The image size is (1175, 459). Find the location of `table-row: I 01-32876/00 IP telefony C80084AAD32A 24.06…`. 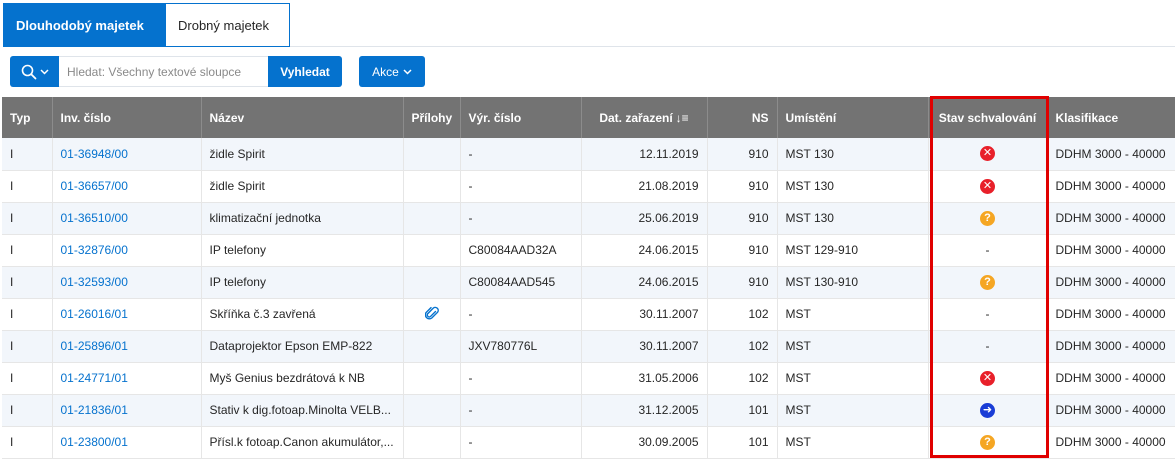

table-row: I 01-32876/00 IP telefony C80084AAD32A 24.06… is located at coordinates (588, 250).